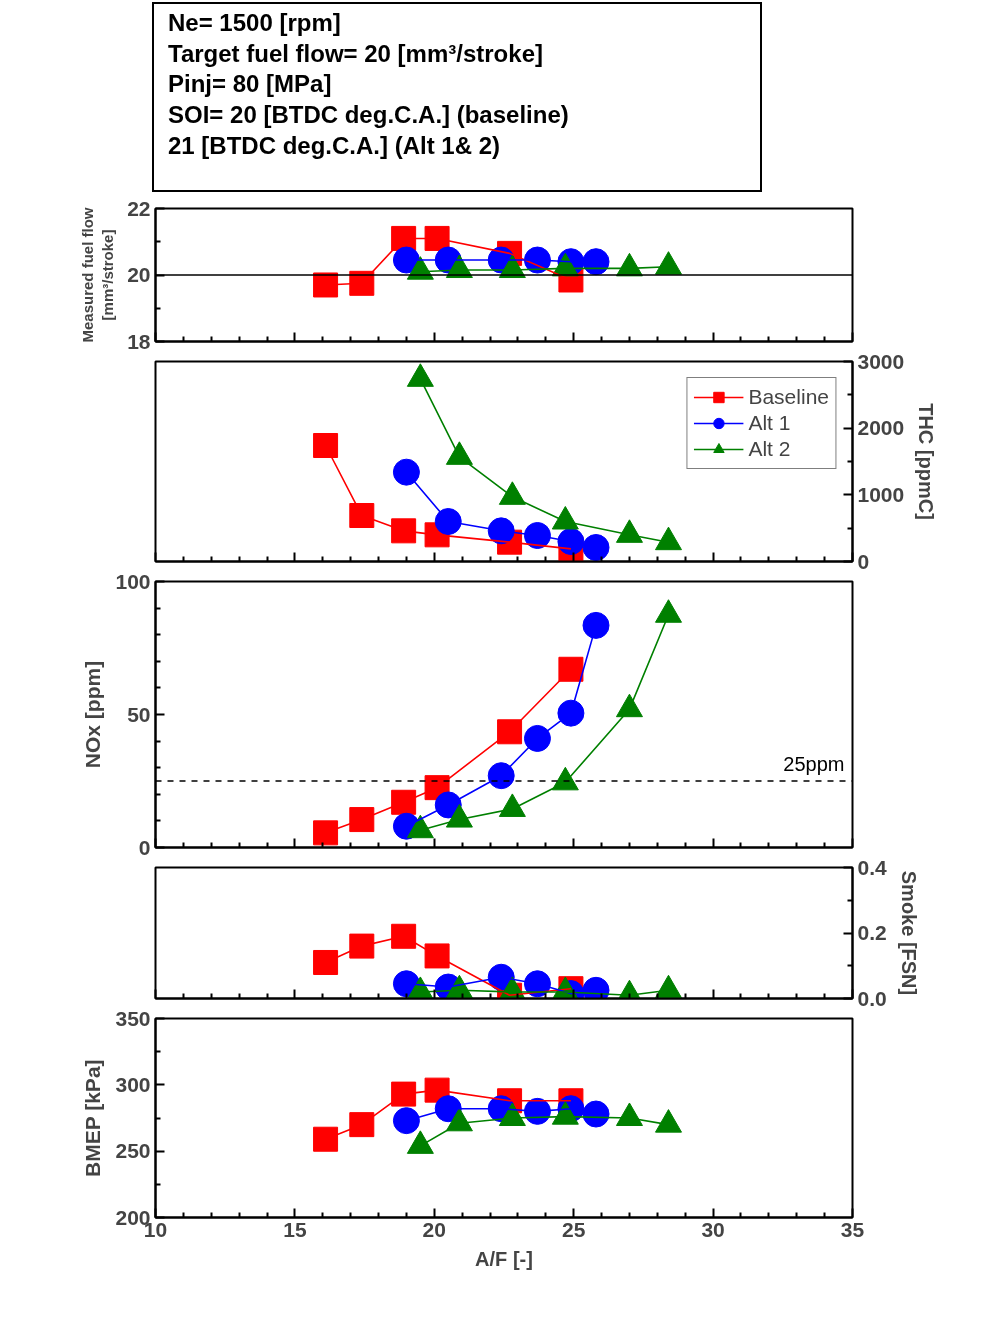 The height and width of the screenshot is (1328, 1000). I want to click on y2-tick-label: 0.0, so click(872, 998).